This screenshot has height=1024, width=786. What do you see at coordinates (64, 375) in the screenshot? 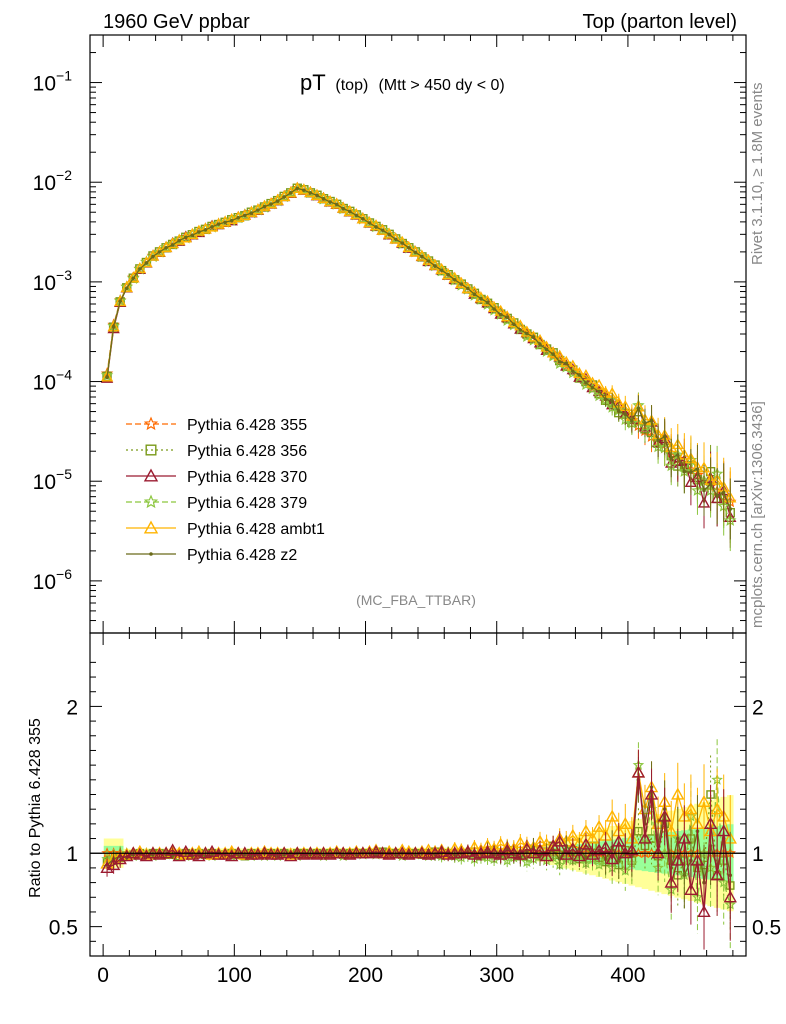
I see `ytick-label-exp: −4` at bounding box center [64, 375].